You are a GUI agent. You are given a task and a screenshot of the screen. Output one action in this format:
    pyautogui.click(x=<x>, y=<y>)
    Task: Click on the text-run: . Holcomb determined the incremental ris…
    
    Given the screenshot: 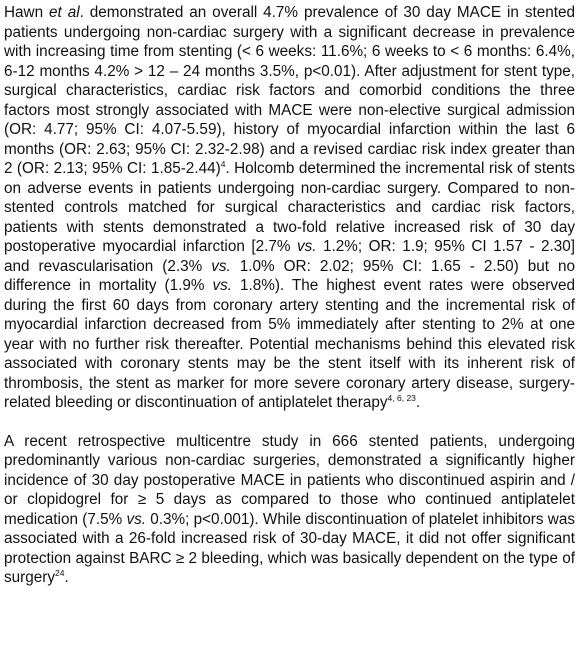 What is the action you would take?
    pyautogui.click(x=289, y=207)
    